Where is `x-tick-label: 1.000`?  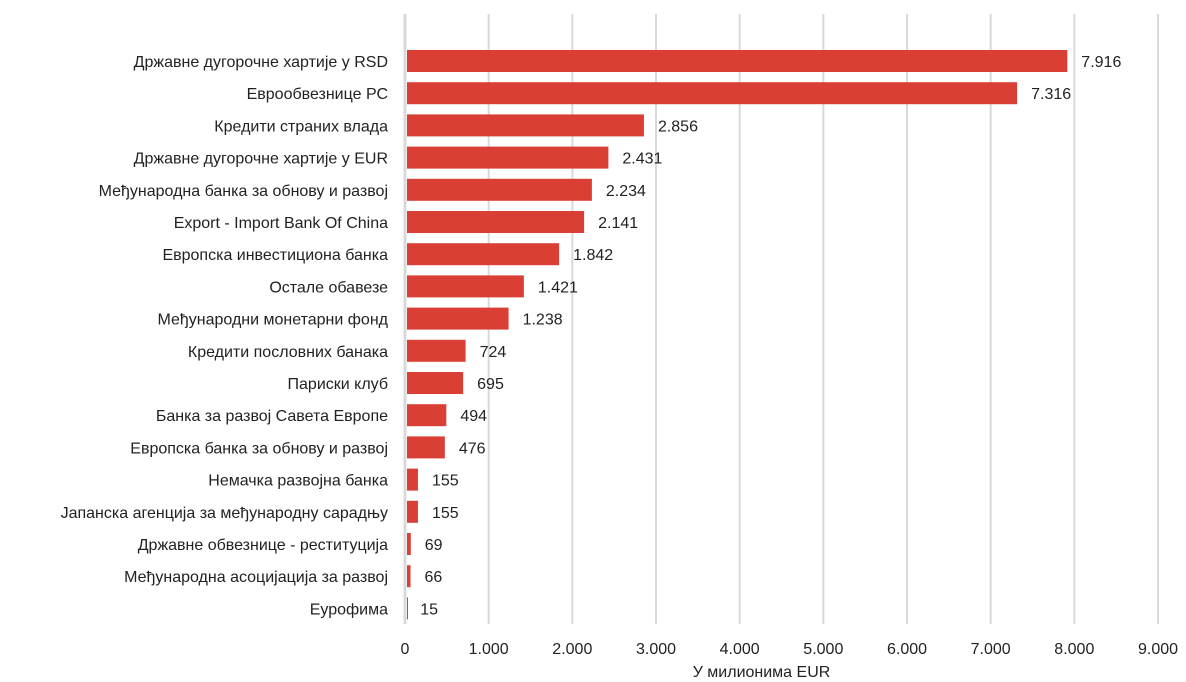
x-tick-label: 1.000 is located at coordinates (489, 649).